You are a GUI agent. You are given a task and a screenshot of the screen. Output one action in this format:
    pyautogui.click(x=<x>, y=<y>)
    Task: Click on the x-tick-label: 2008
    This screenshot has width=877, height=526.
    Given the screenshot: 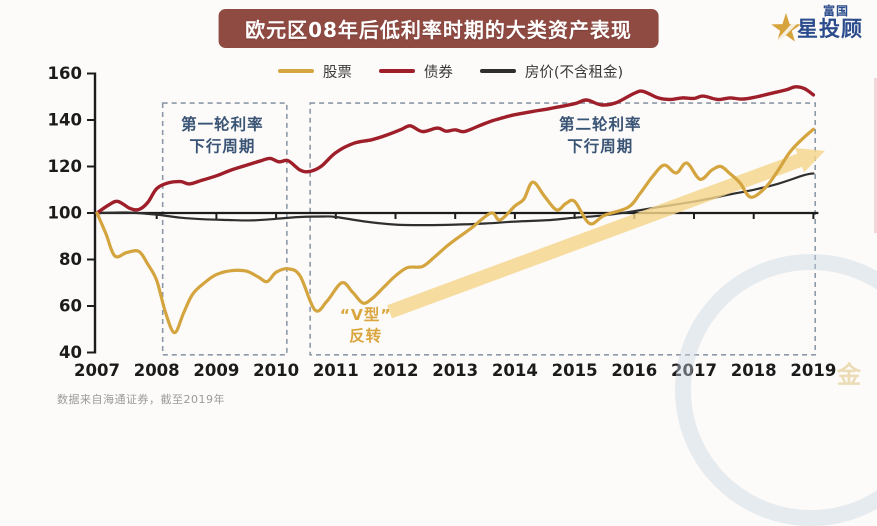 What is the action you would take?
    pyautogui.click(x=157, y=370)
    